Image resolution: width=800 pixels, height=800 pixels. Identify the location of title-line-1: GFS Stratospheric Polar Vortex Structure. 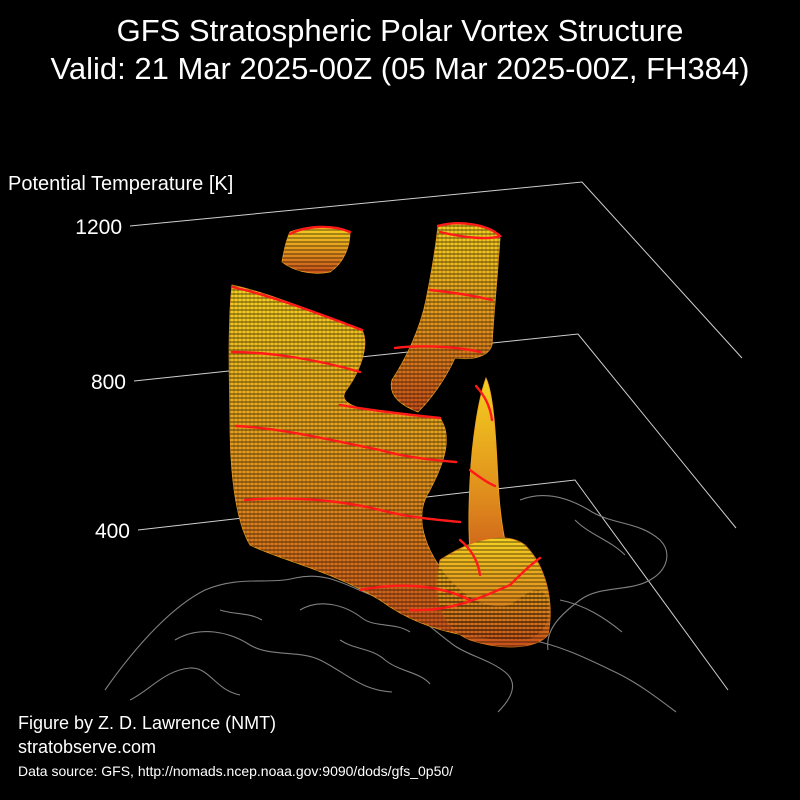
(400, 30).